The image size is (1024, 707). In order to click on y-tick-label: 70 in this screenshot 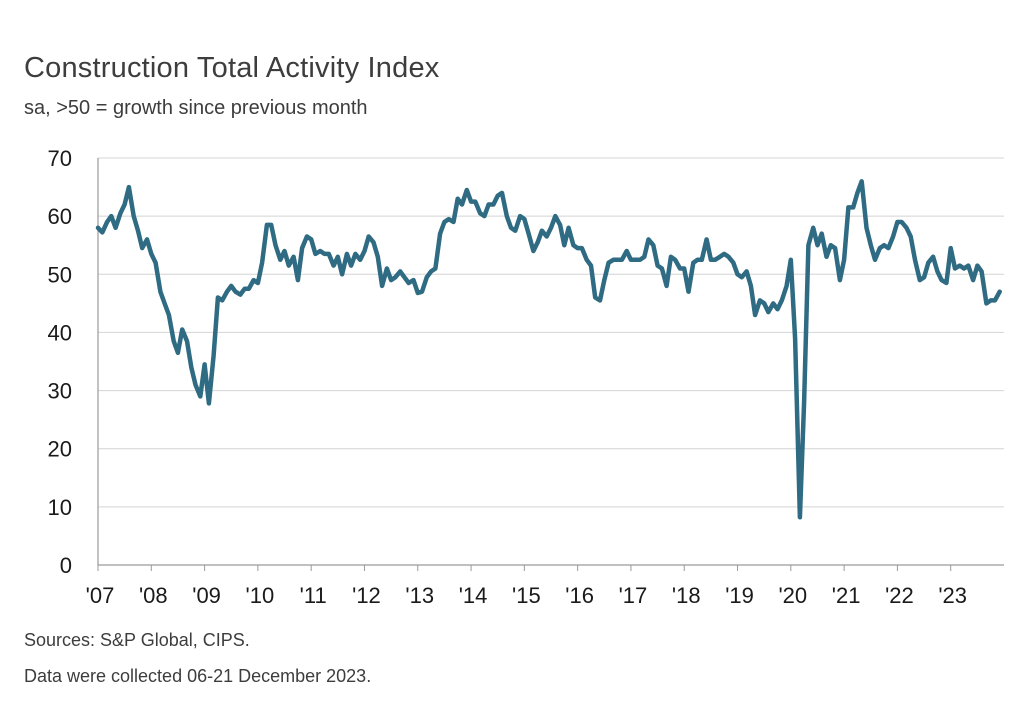, I will do `click(60, 158)`.